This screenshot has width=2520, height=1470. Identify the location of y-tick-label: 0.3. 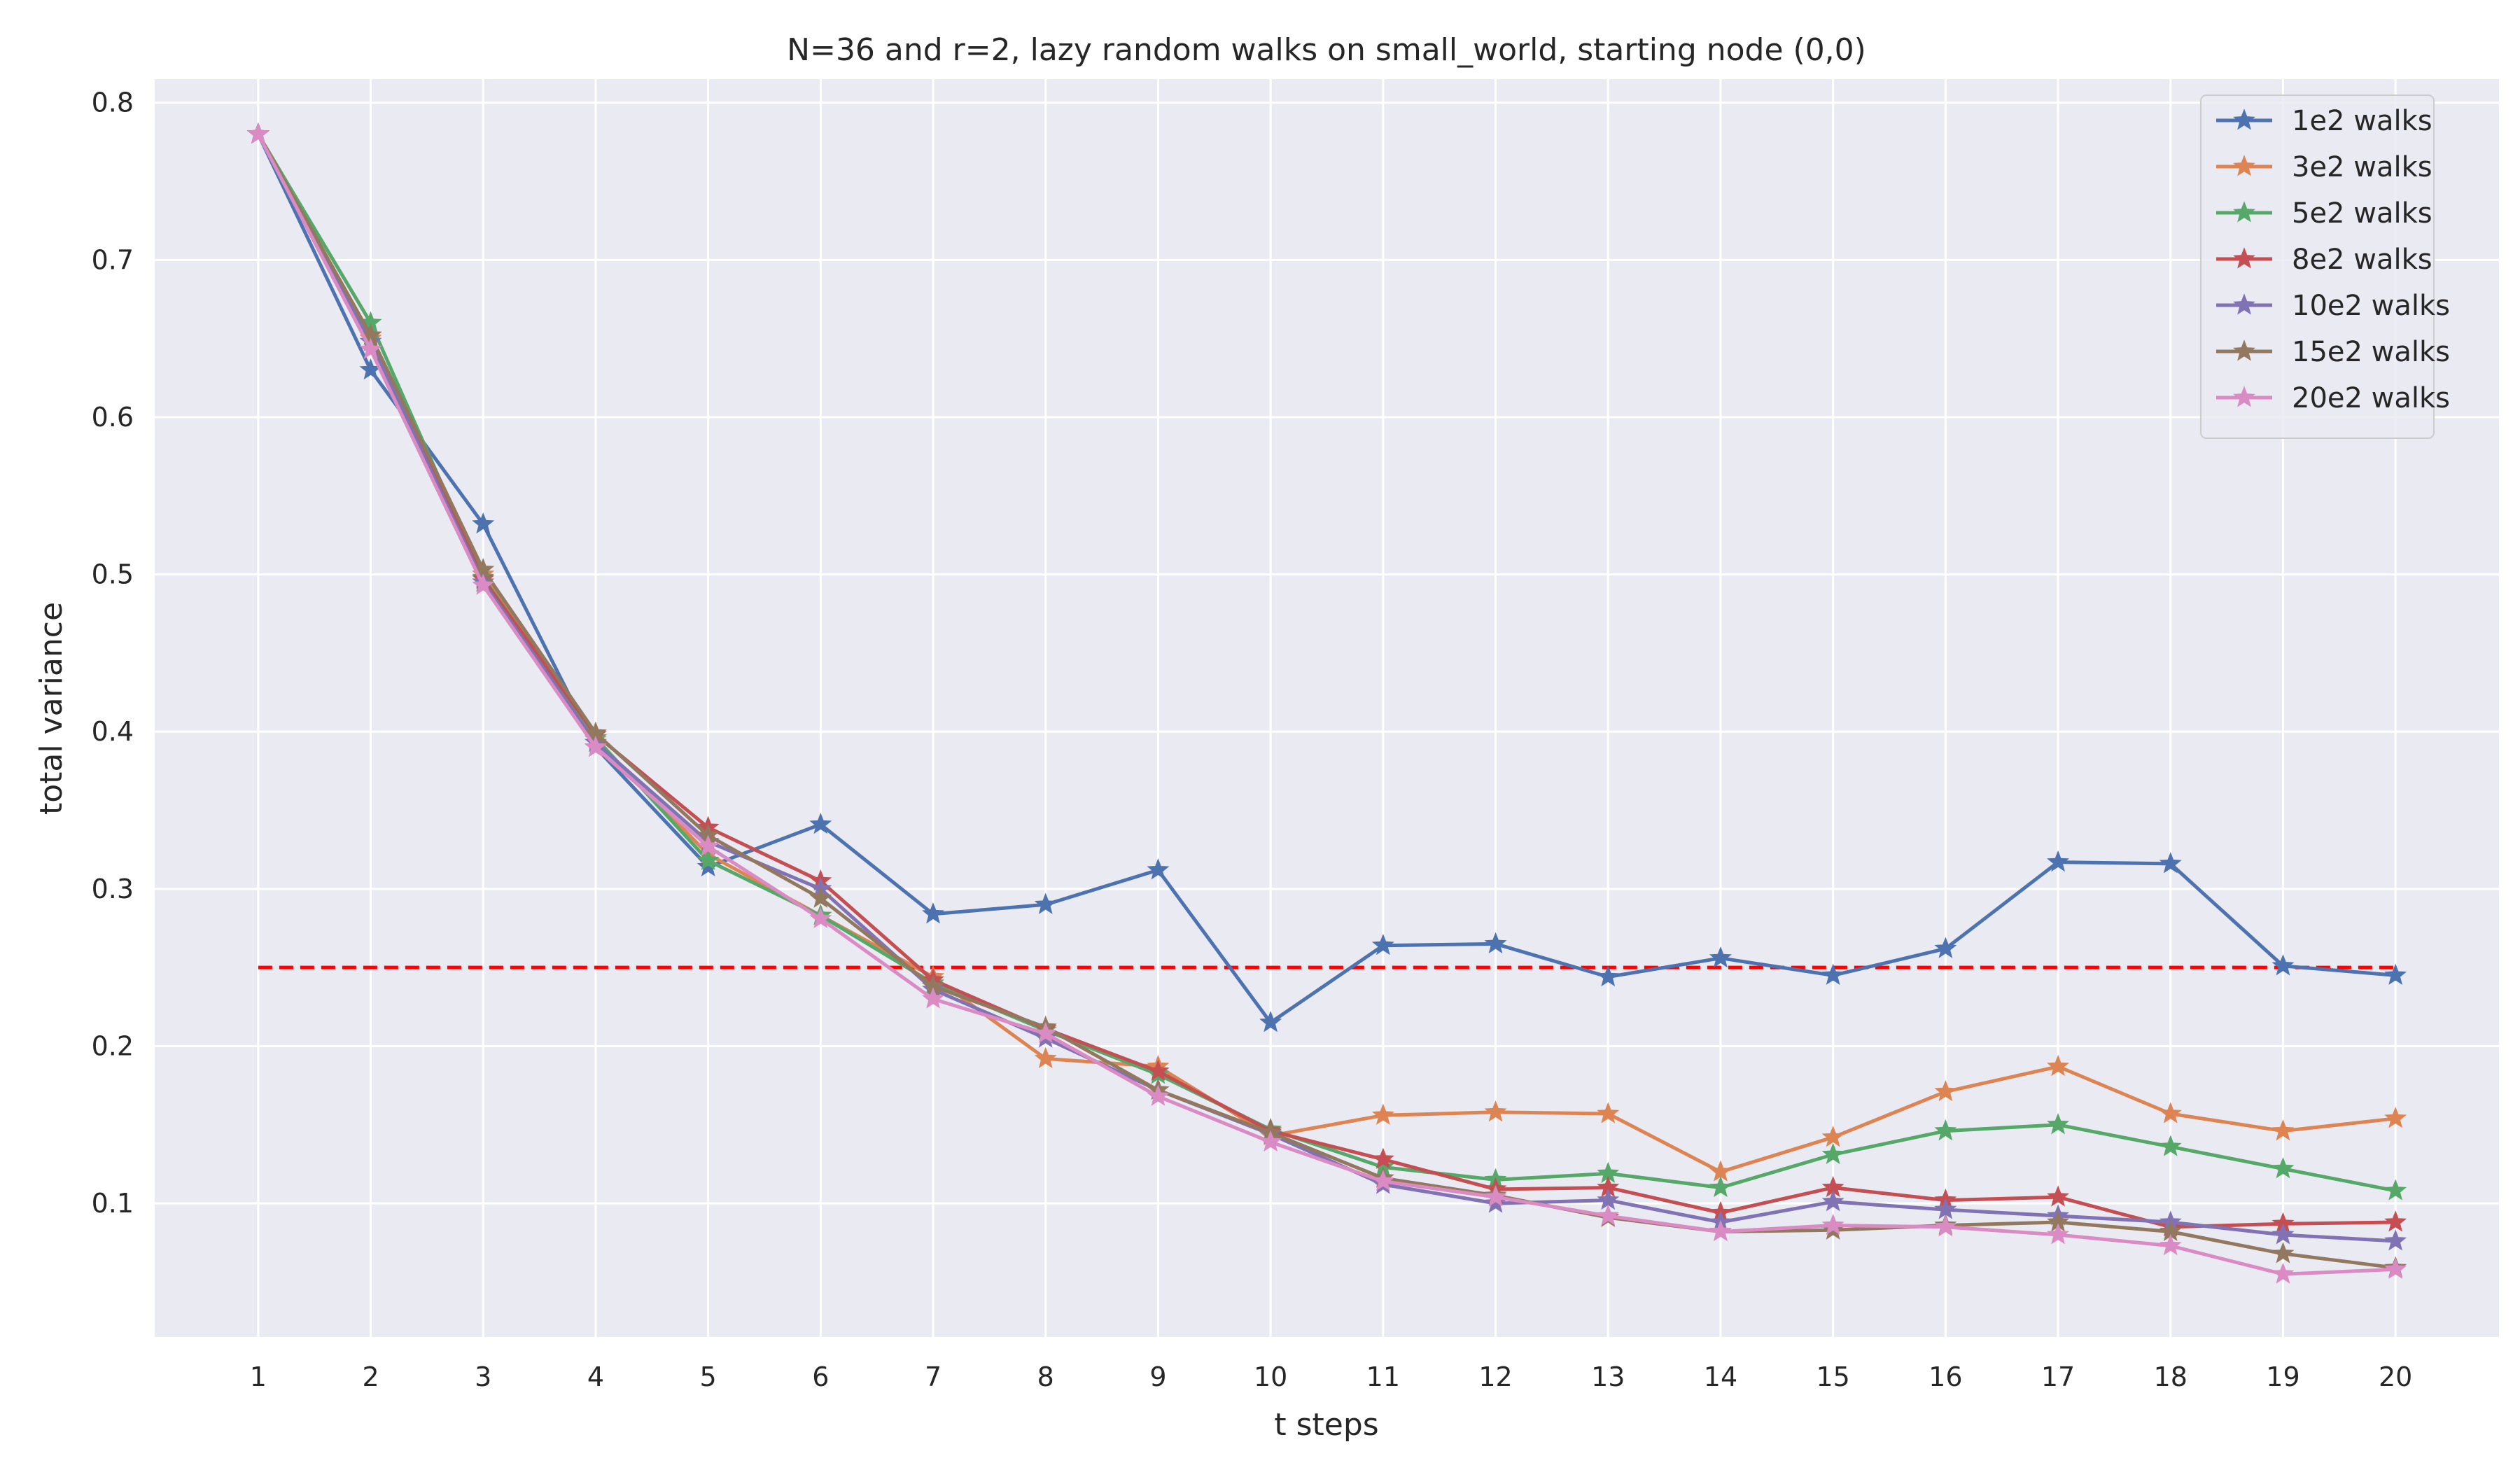
(113, 889).